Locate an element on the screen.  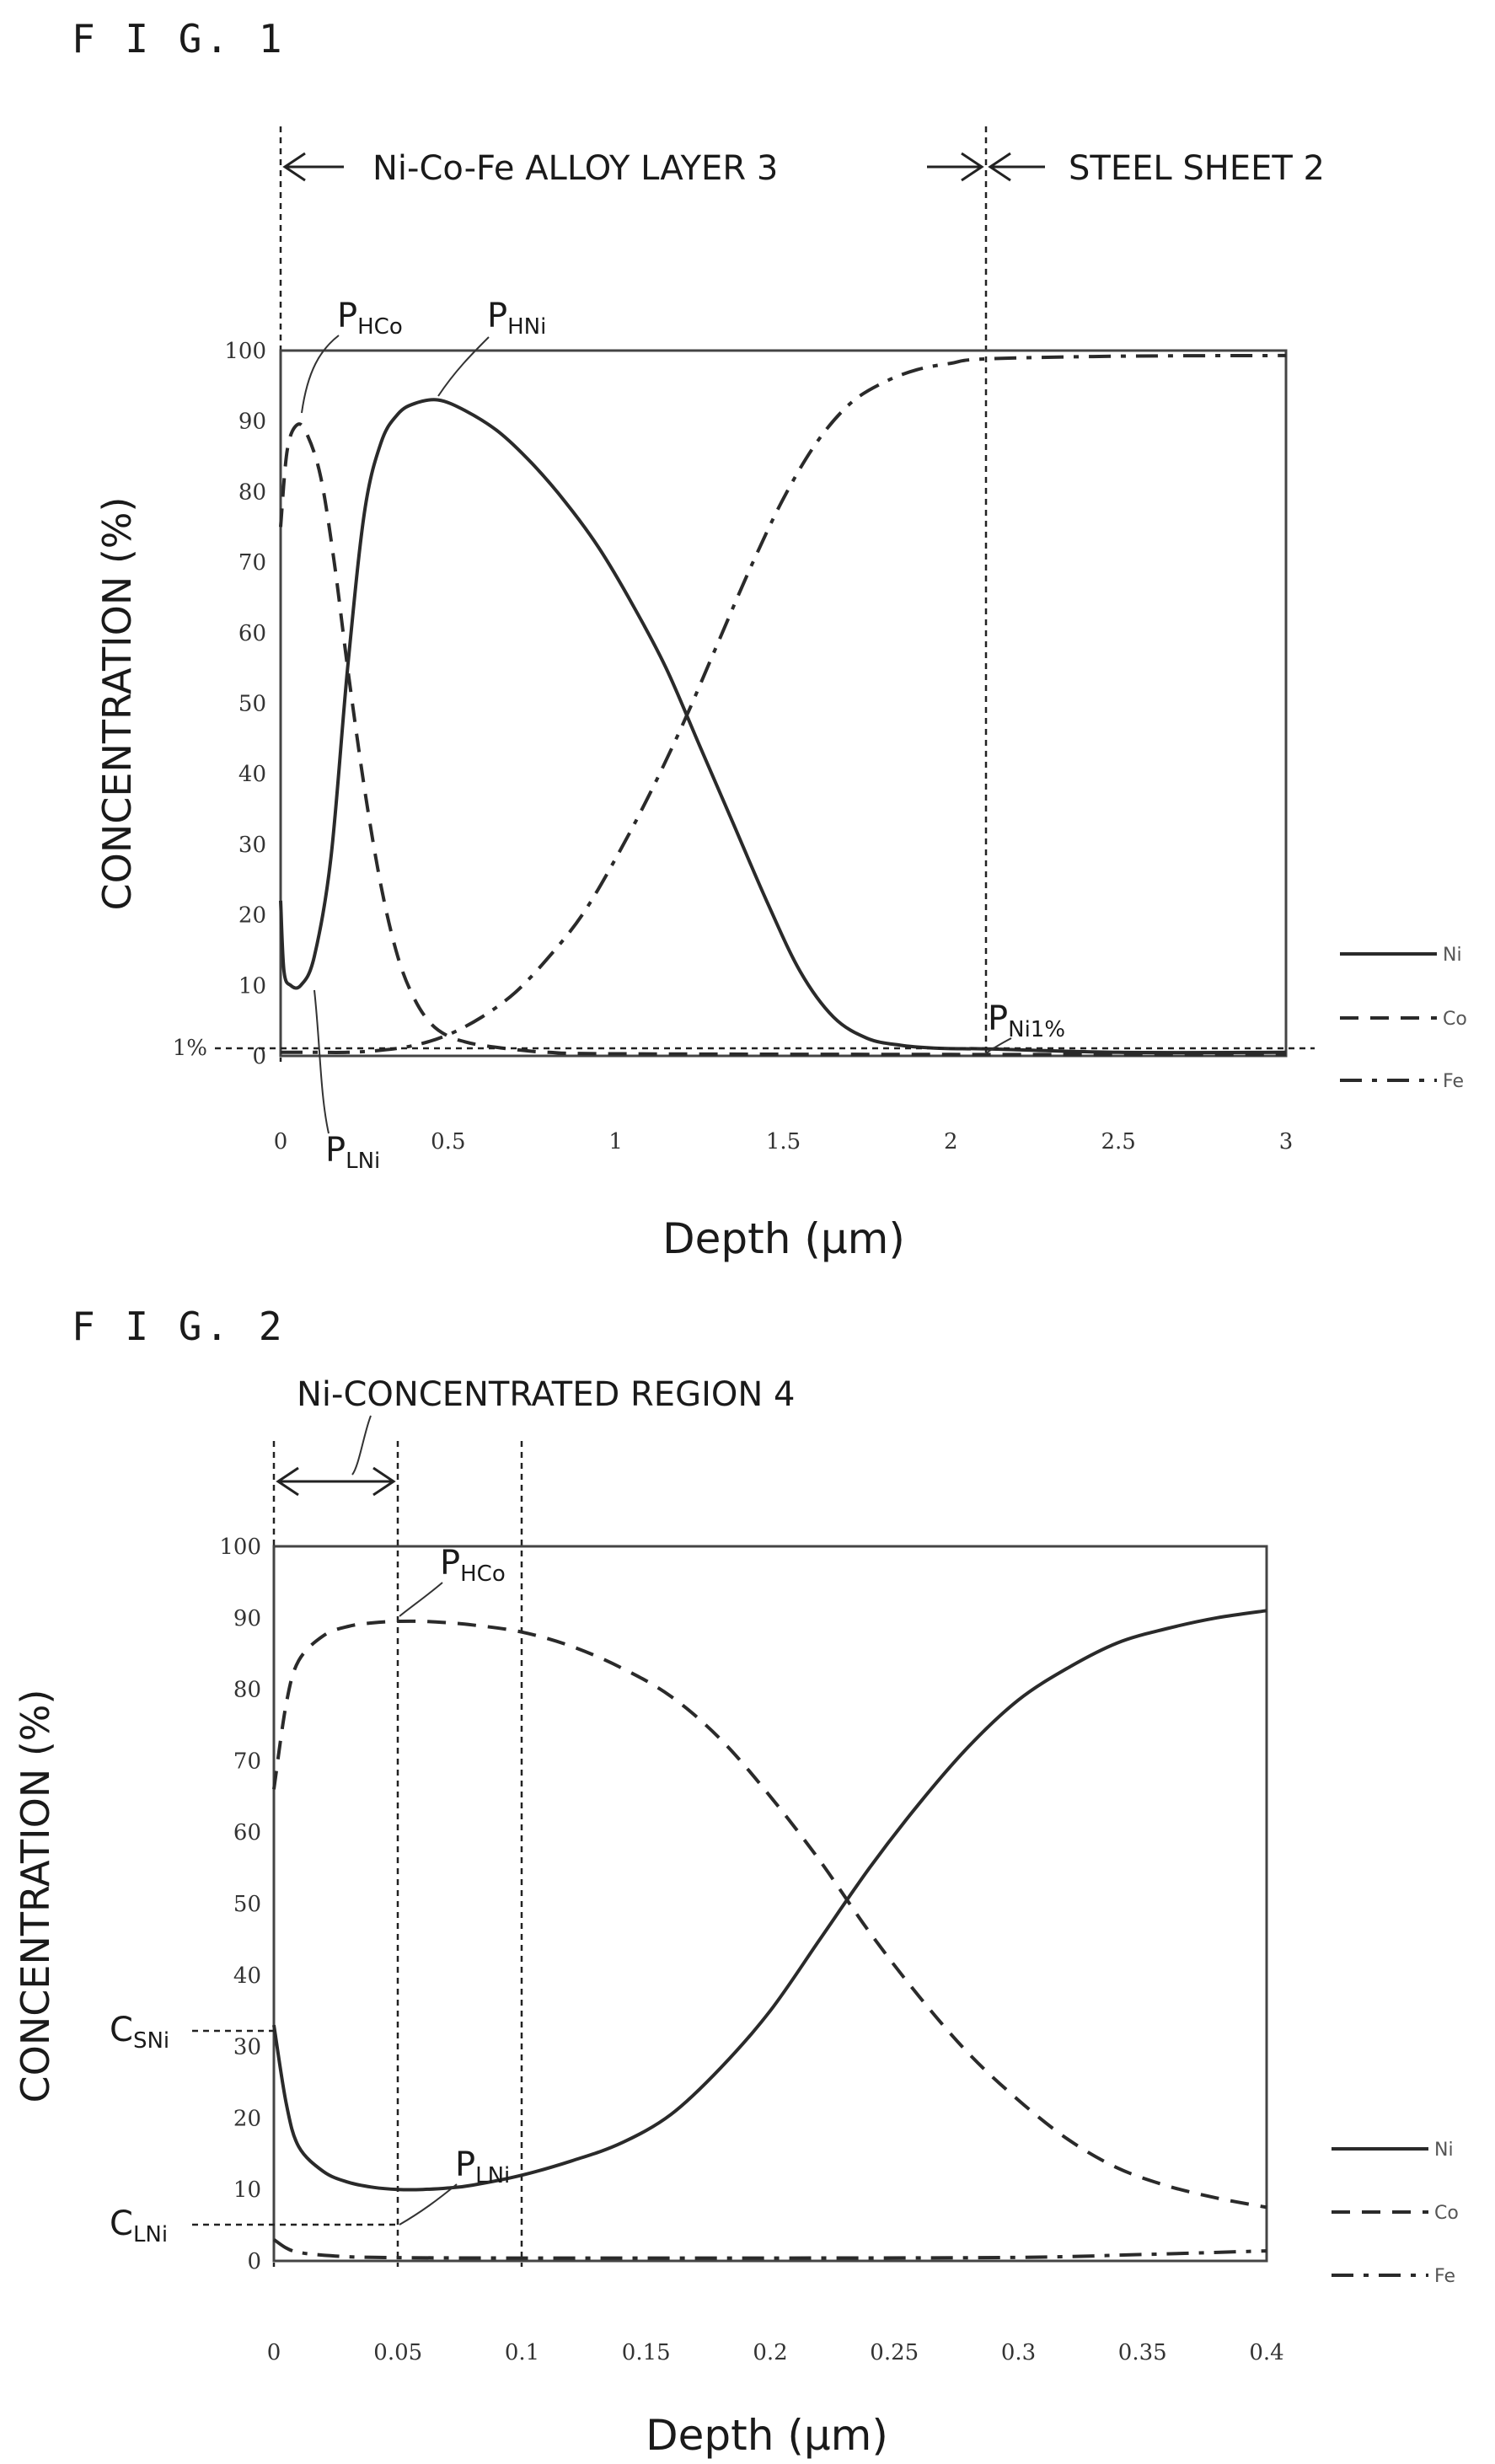
fig2-region-label: Ni-CONCENTRATED REGION 4 is located at coordinates (546, 1394).